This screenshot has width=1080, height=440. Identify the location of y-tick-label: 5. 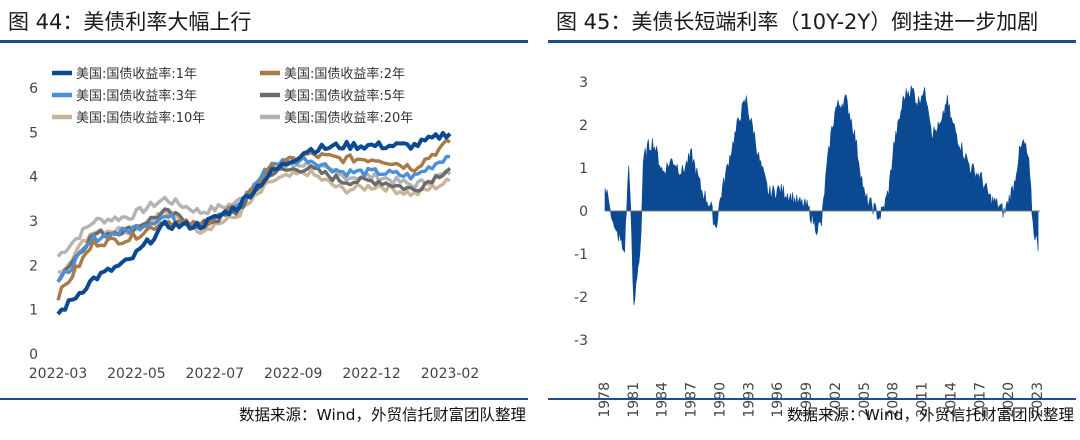
(33, 133).